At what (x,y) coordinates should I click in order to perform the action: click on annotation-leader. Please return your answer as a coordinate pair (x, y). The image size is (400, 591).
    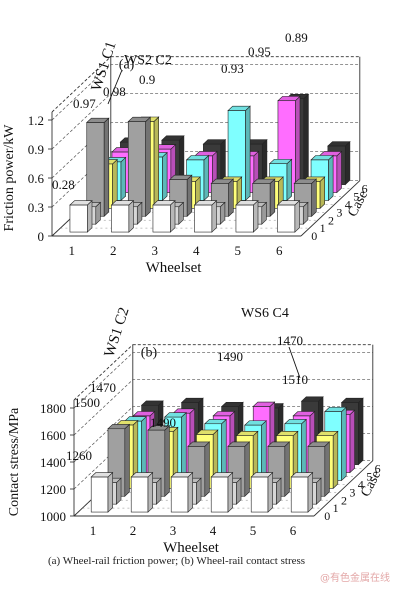
    Looking at the image, I should click on (115, 87).